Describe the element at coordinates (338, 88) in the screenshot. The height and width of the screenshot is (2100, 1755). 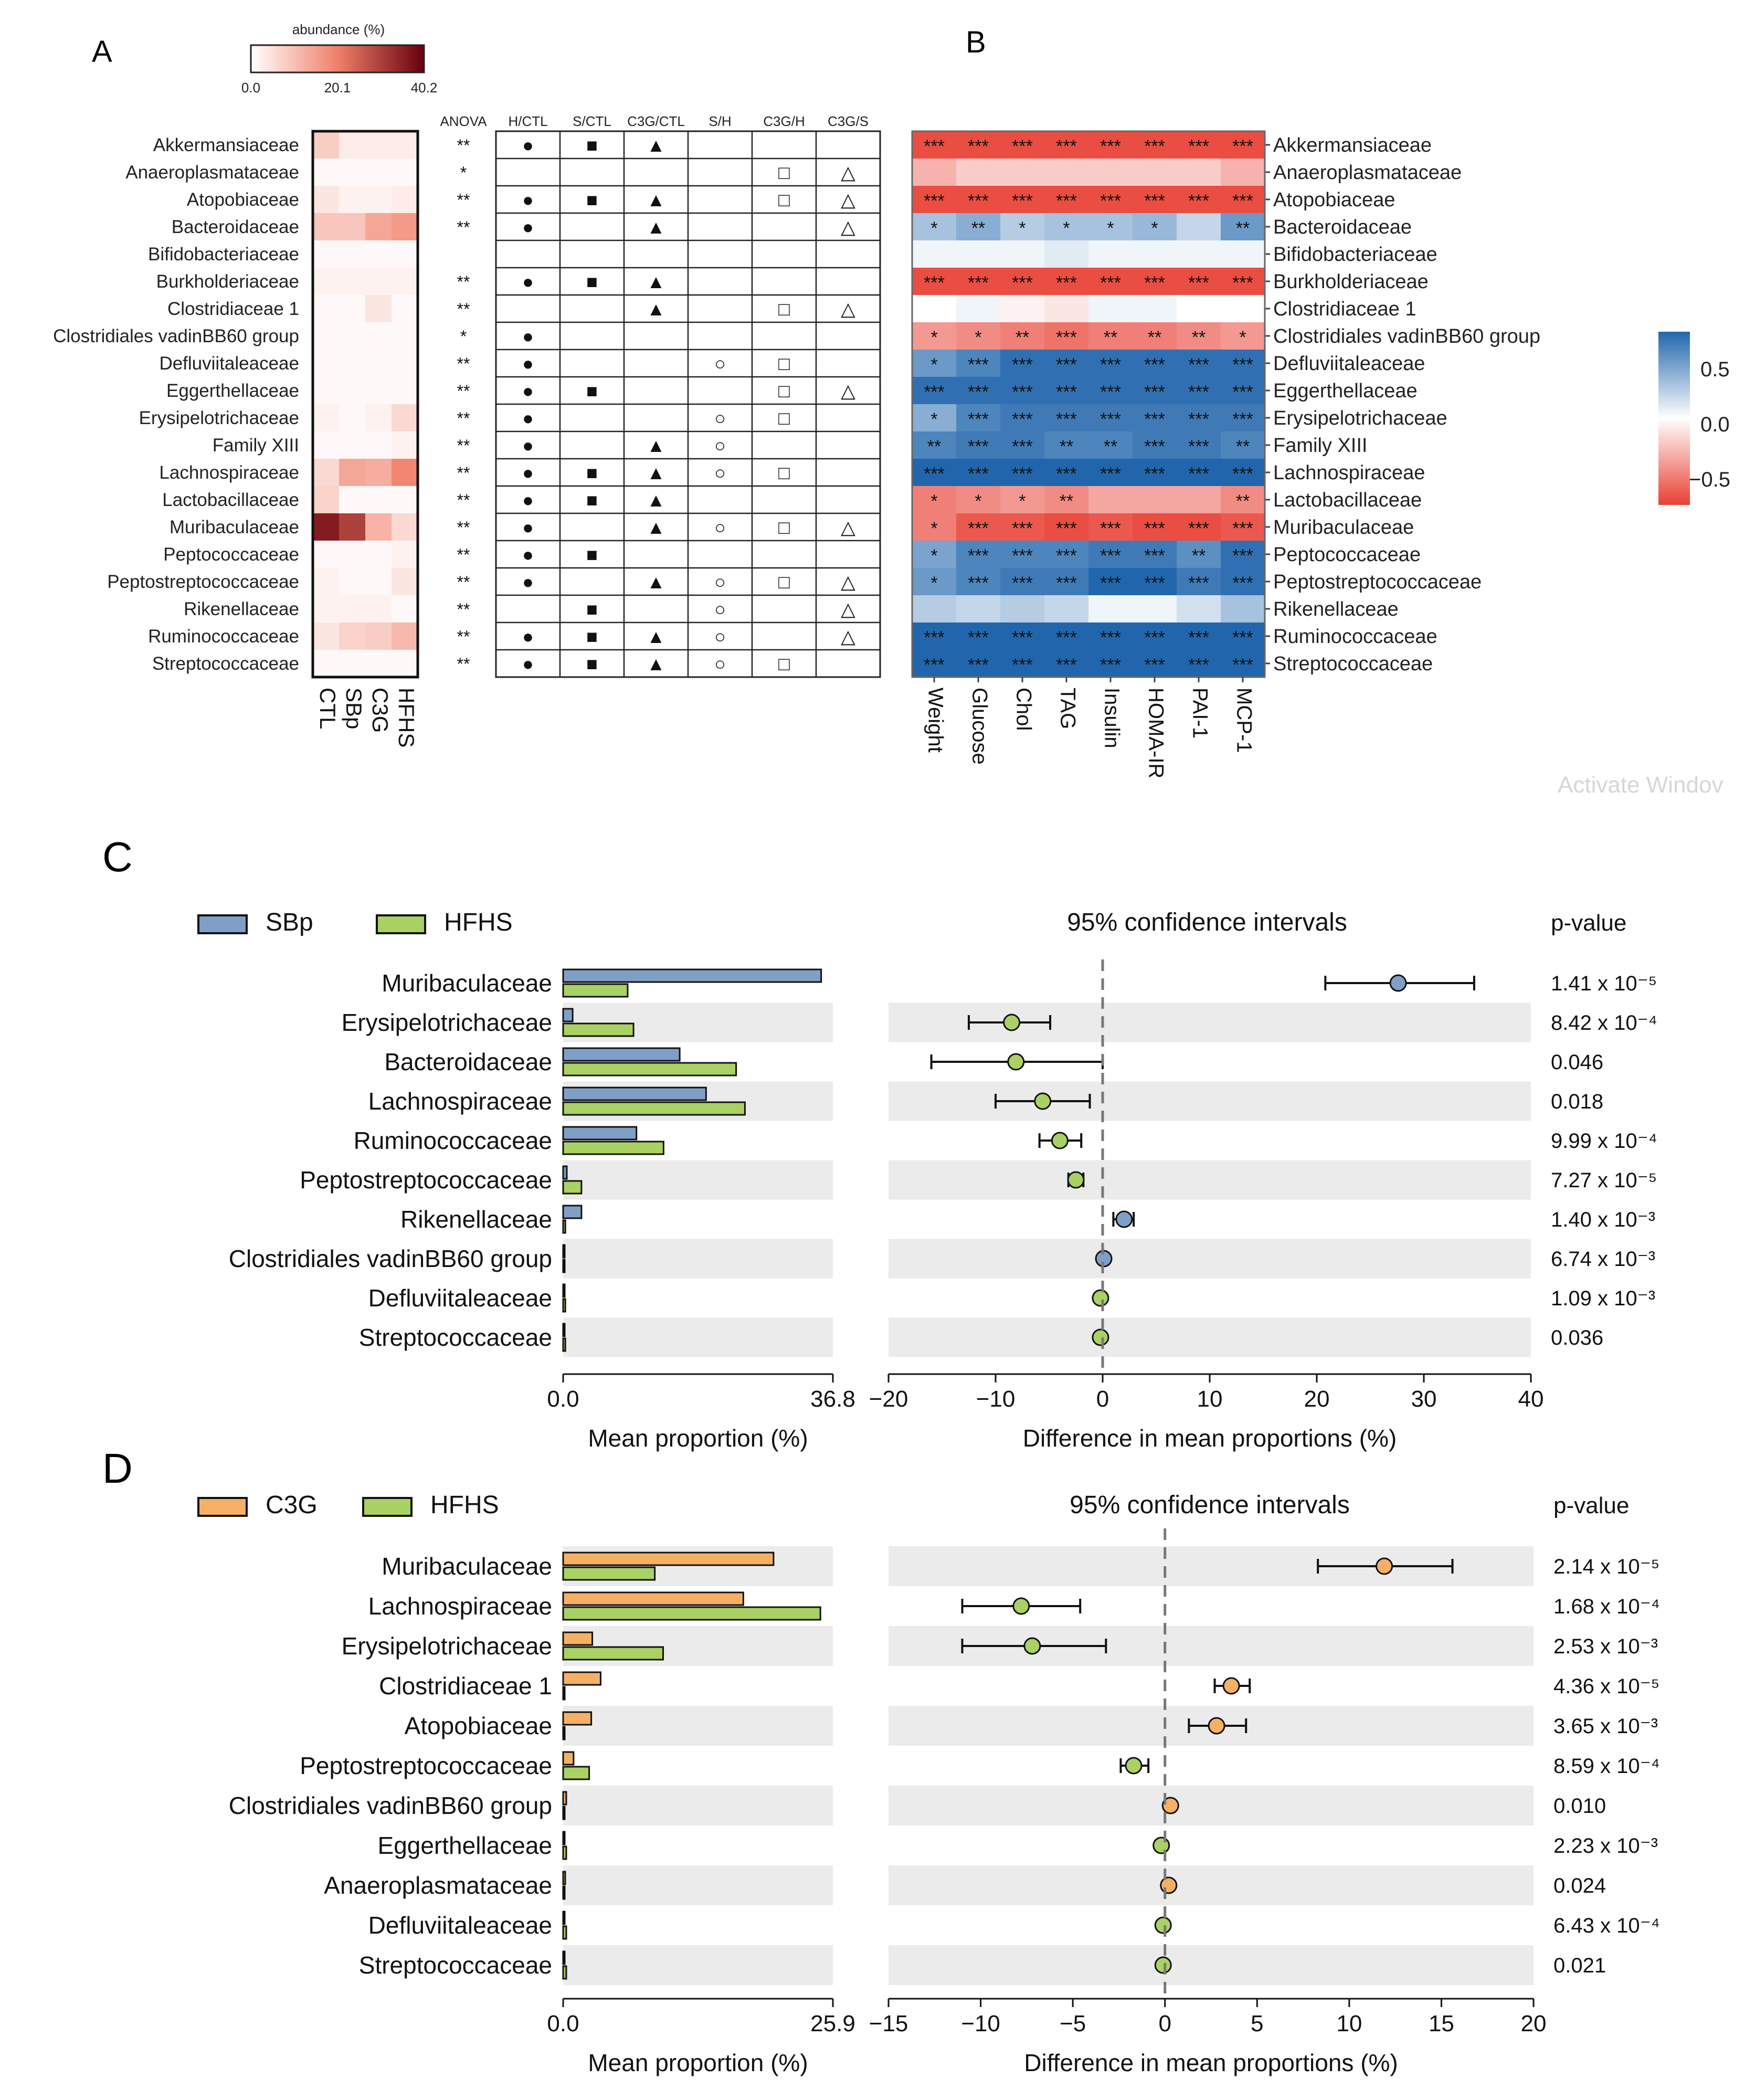
I see `colorbar-a-tick-1: 20.1` at that location.